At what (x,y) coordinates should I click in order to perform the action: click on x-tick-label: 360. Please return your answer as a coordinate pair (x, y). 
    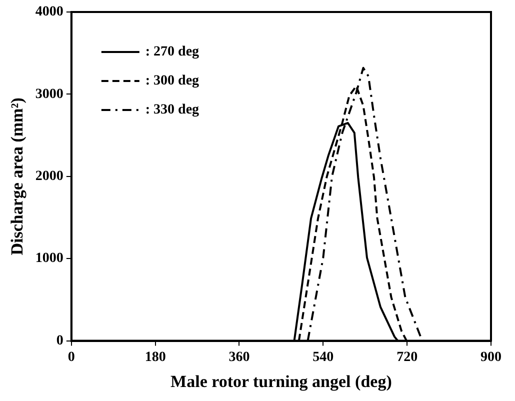
    Looking at the image, I should click on (239, 357).